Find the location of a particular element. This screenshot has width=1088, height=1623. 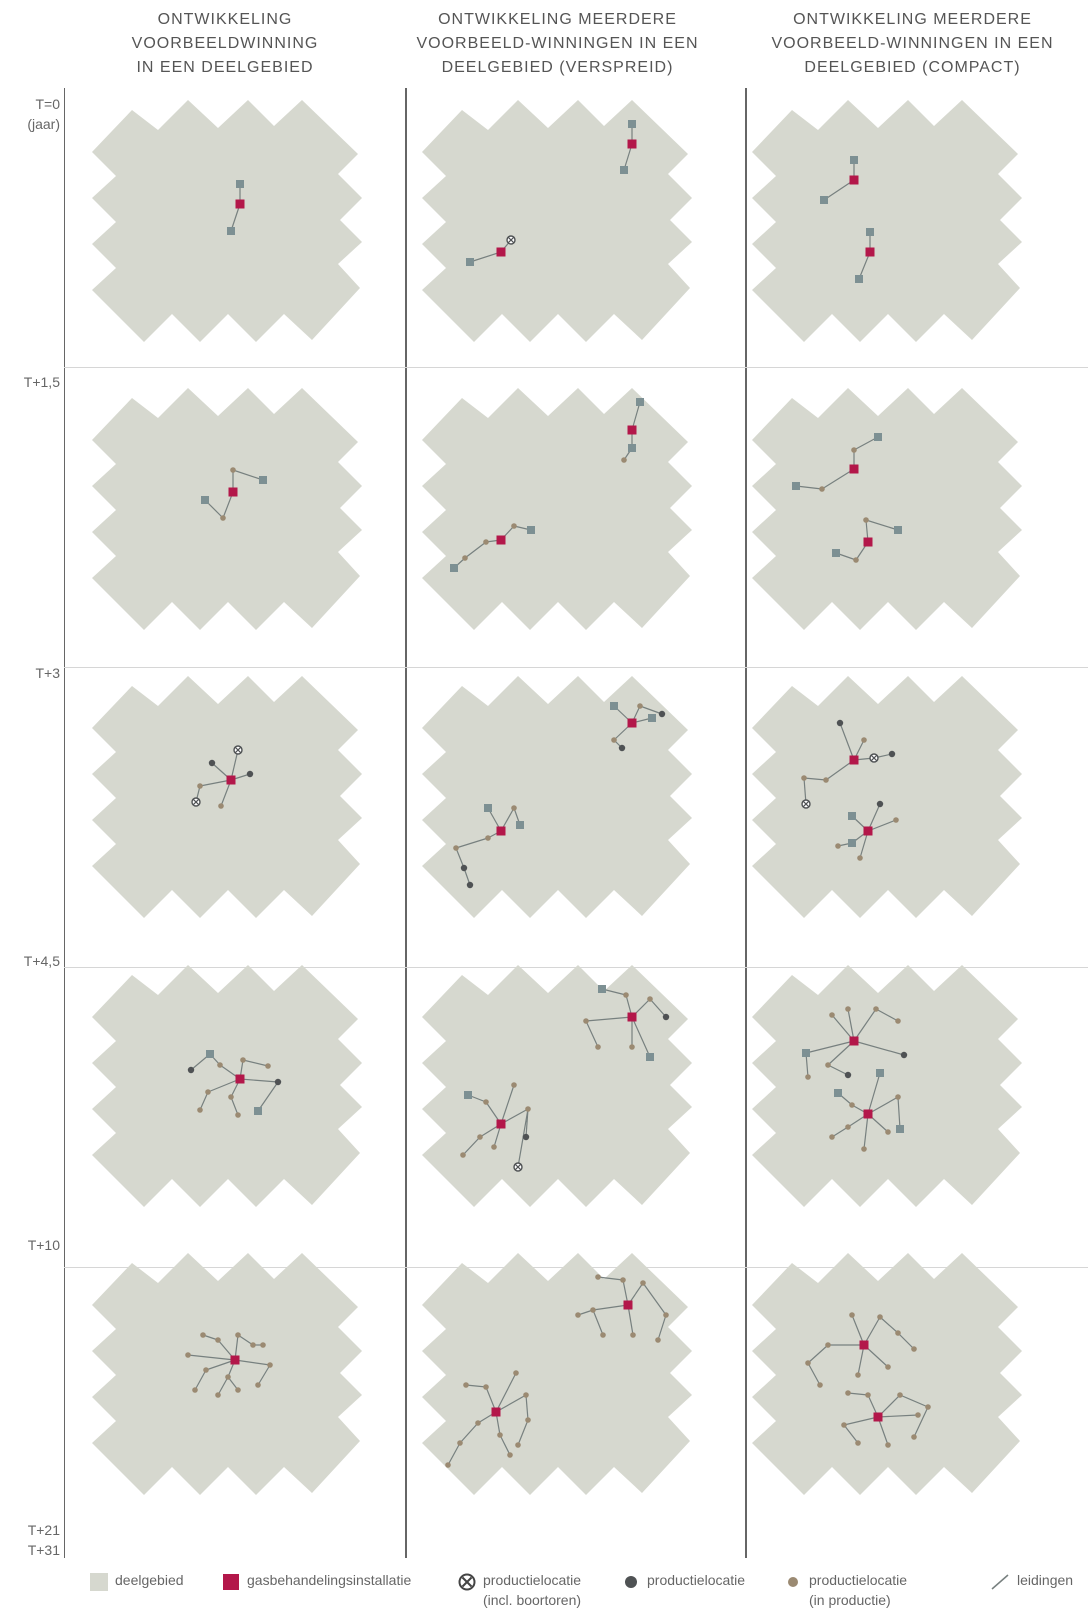

column-header-line: DEELGEBIED (VERSPREID) is located at coordinates (557, 67).